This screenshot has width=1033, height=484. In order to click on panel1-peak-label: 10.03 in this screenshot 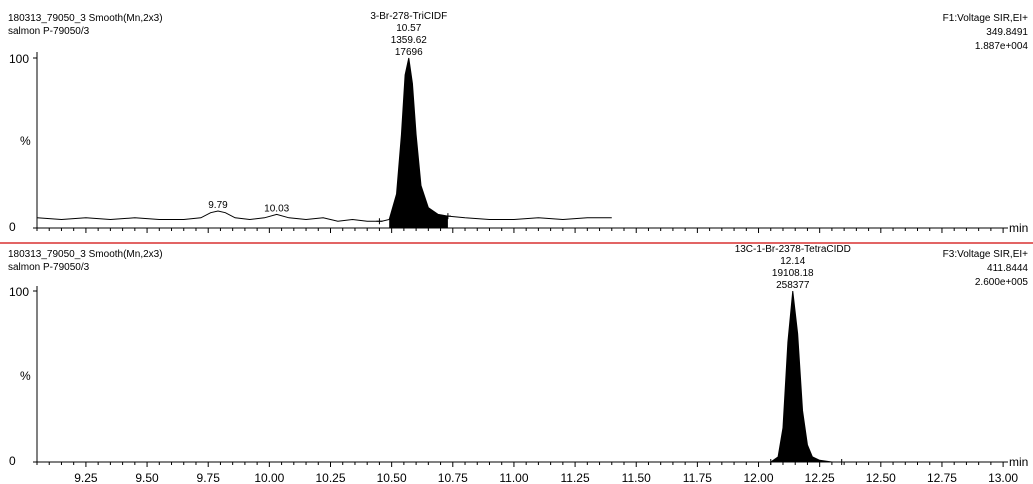, I will do `click(276, 208)`.